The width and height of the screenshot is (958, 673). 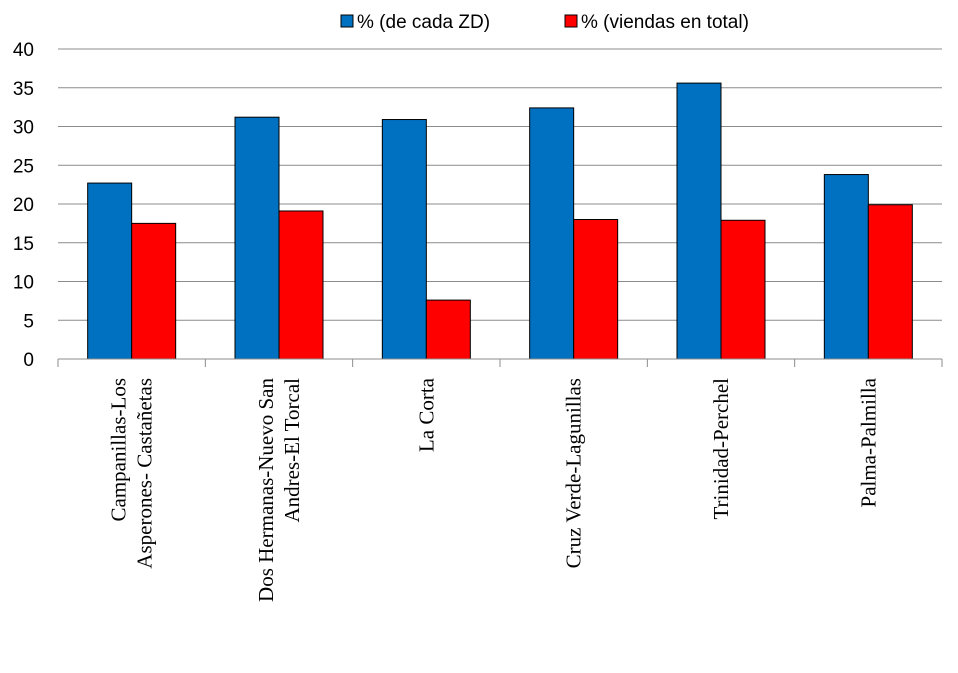 I want to click on y-tick-label: 5, so click(x=28, y=321).